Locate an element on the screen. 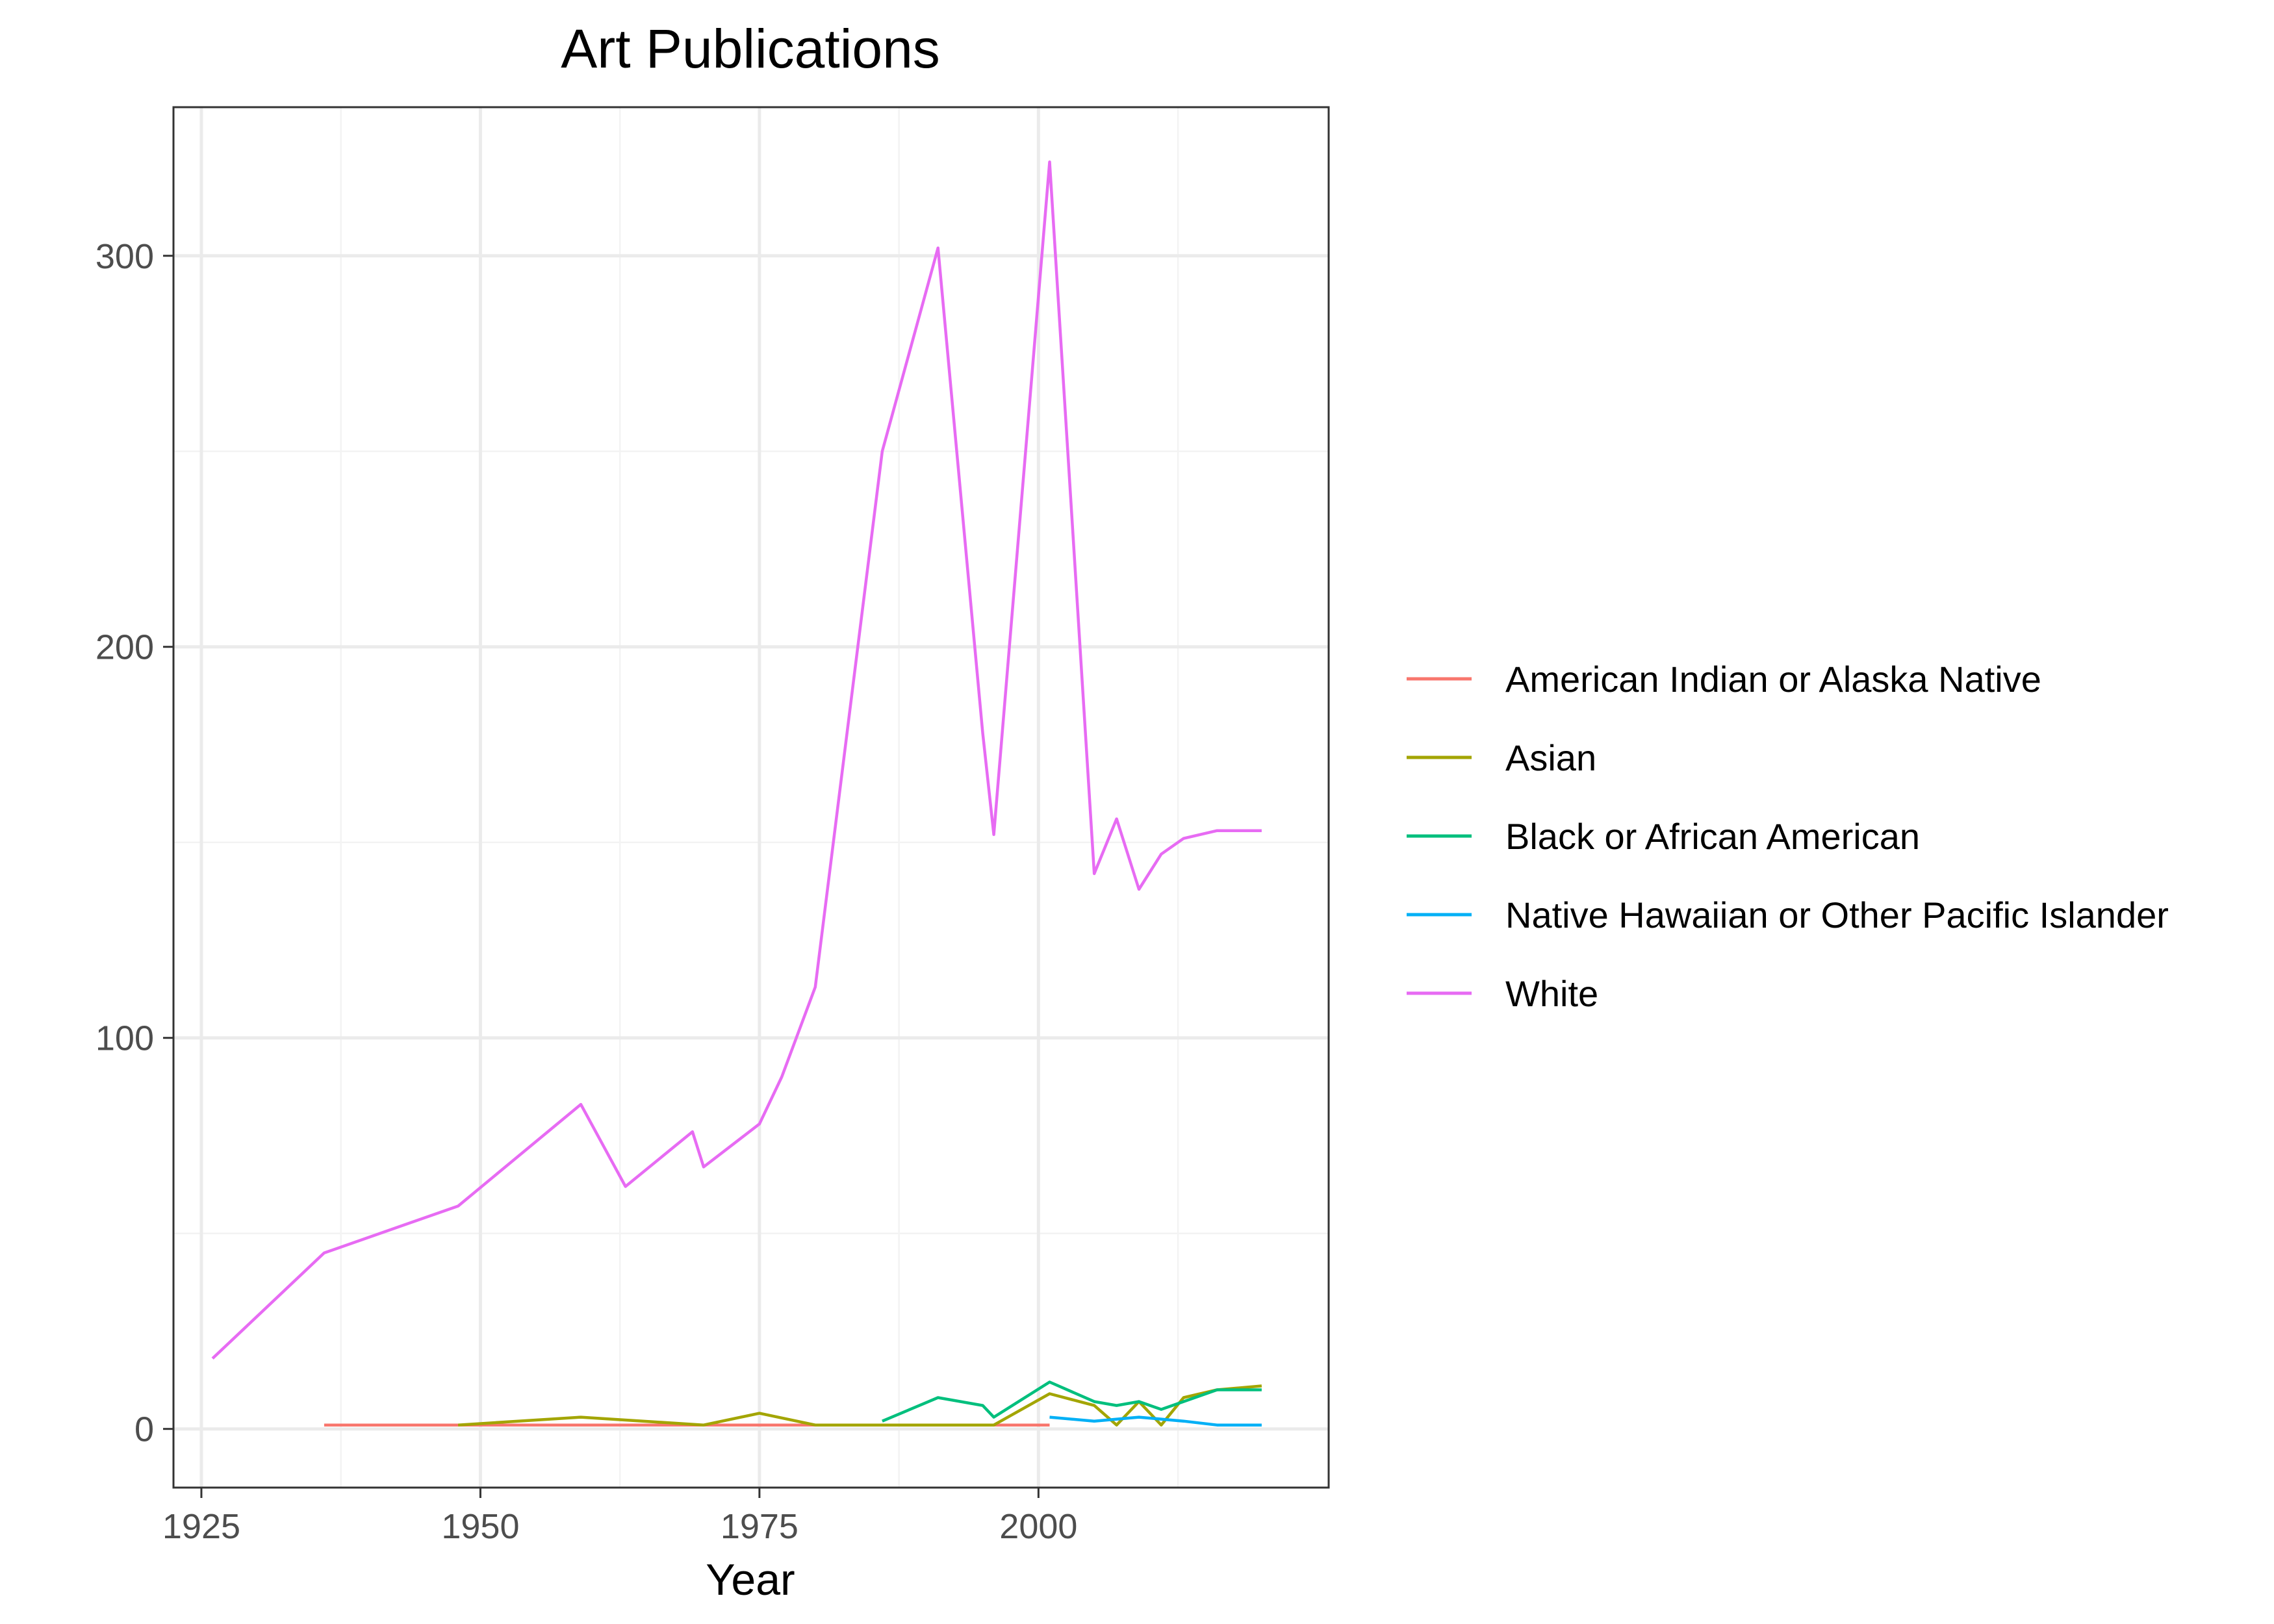 The image size is (2274, 1624). y-tick-label: 100 is located at coordinates (125, 1038).